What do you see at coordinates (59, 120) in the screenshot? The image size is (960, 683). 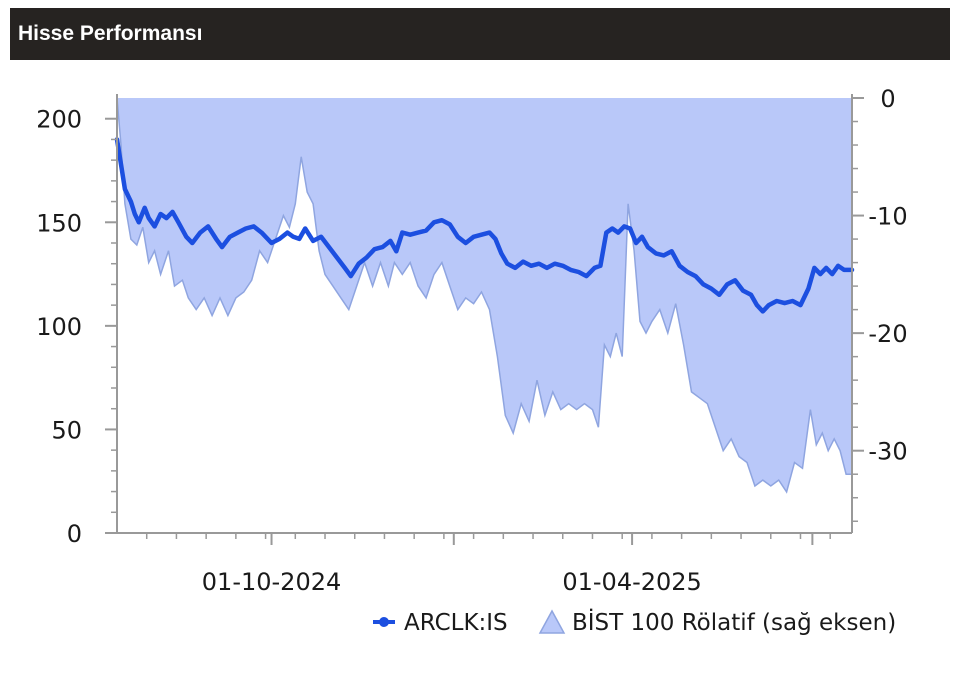 I see `y-left-tick-label: 200` at bounding box center [59, 120].